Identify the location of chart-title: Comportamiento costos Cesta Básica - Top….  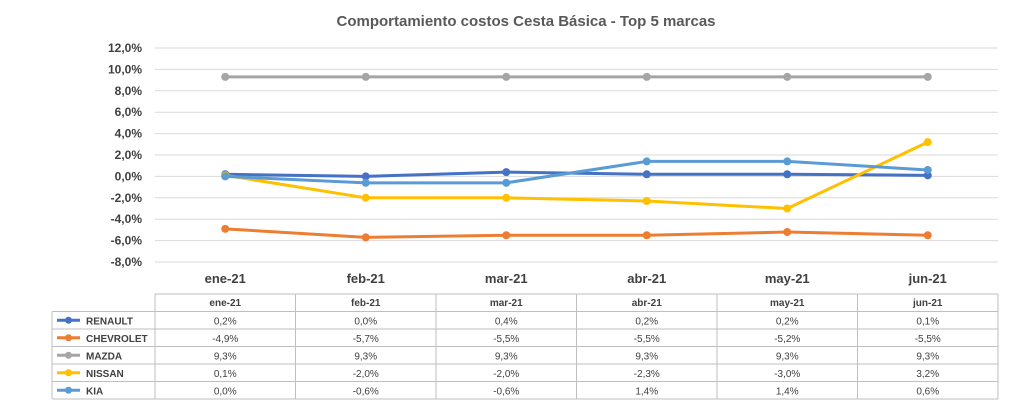
(526, 21).